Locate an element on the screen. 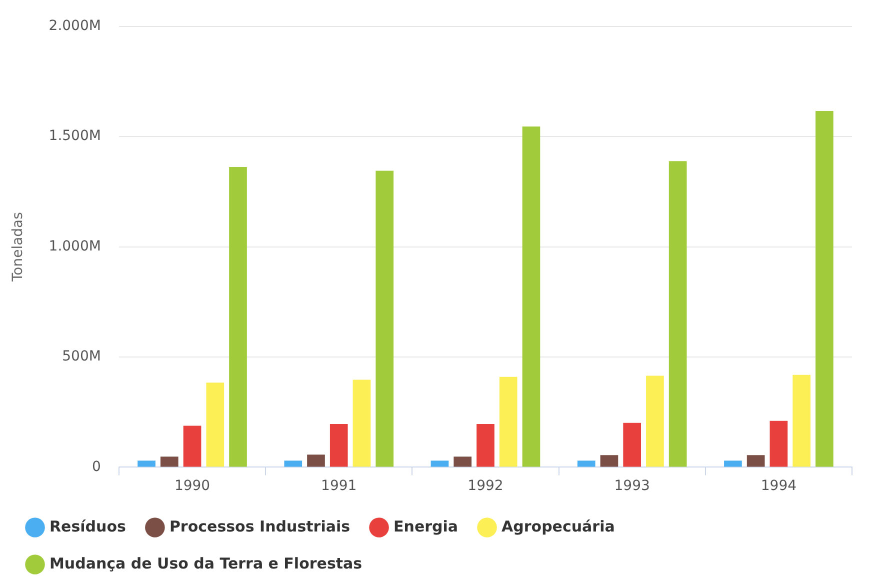 The image size is (872, 586). x-tick-label: 1992 is located at coordinates (486, 486).